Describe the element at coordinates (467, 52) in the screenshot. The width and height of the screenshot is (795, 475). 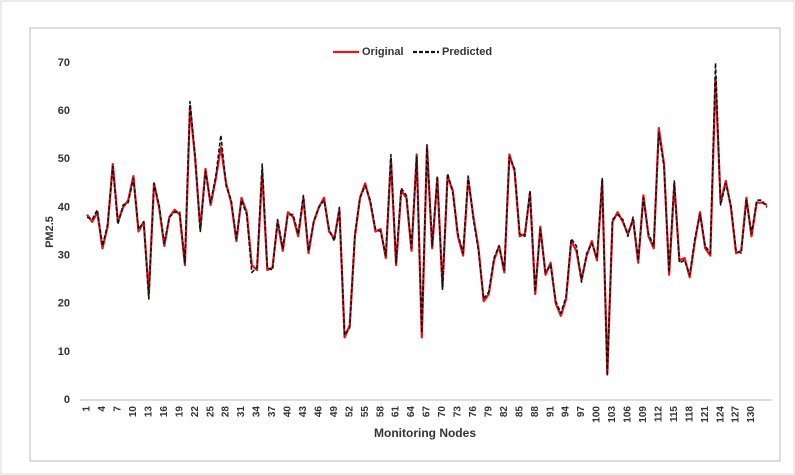
I see `legend-label: Predicted` at that location.